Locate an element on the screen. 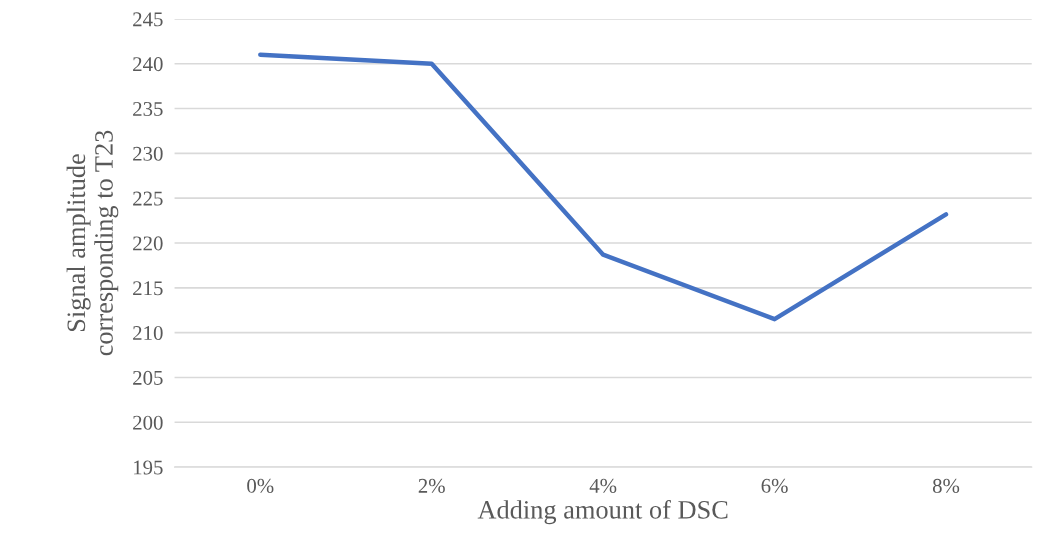  x-tick-label: 4% is located at coordinates (603, 485).